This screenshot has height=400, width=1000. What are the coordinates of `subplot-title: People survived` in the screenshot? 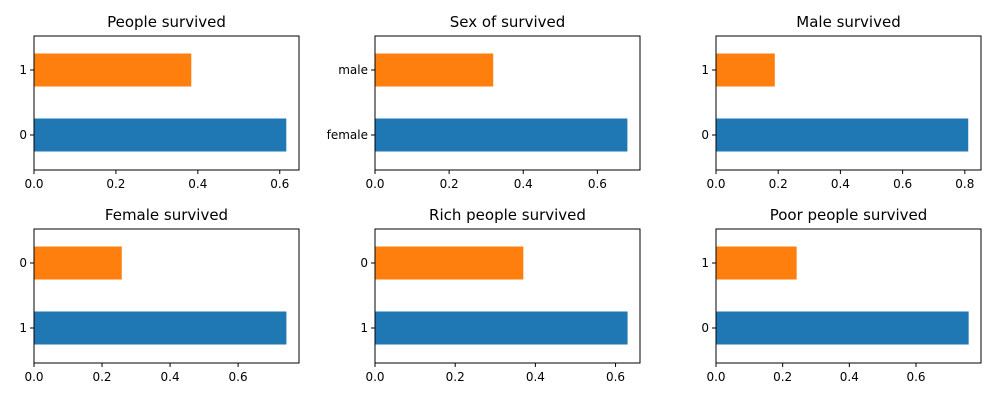 It's located at (166, 22).